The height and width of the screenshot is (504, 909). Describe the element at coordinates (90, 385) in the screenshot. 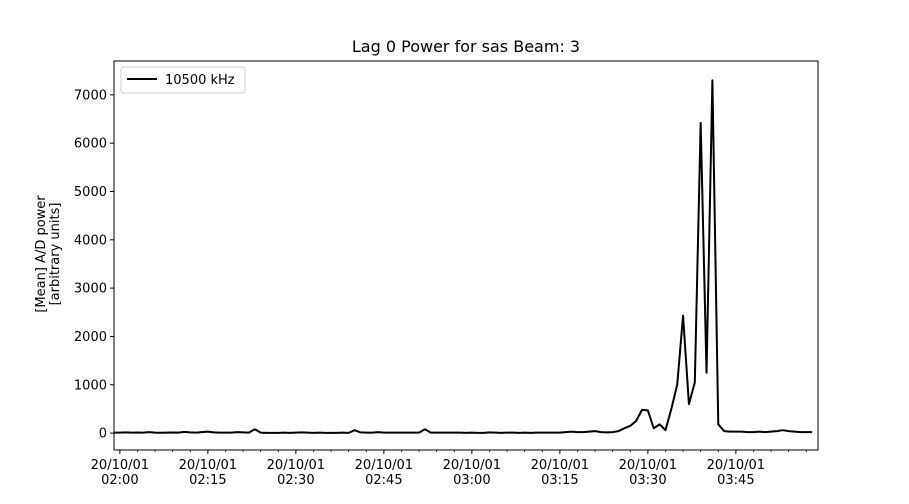

I see `y-tick-label: 1000` at that location.